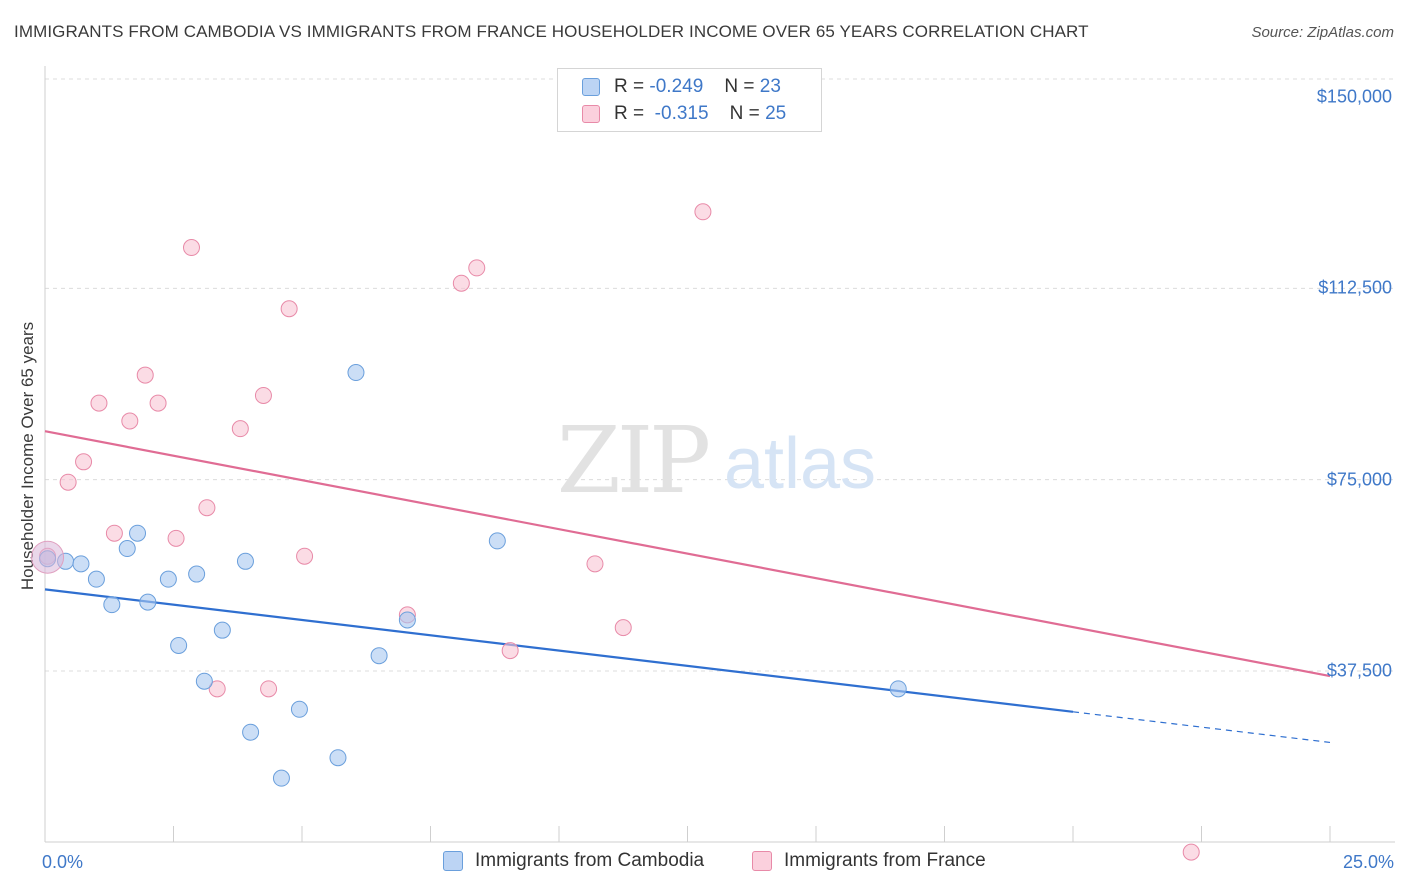  What do you see at coordinates (776, 113) in the screenshot?
I see `legend-n-value: 25` at bounding box center [776, 113].